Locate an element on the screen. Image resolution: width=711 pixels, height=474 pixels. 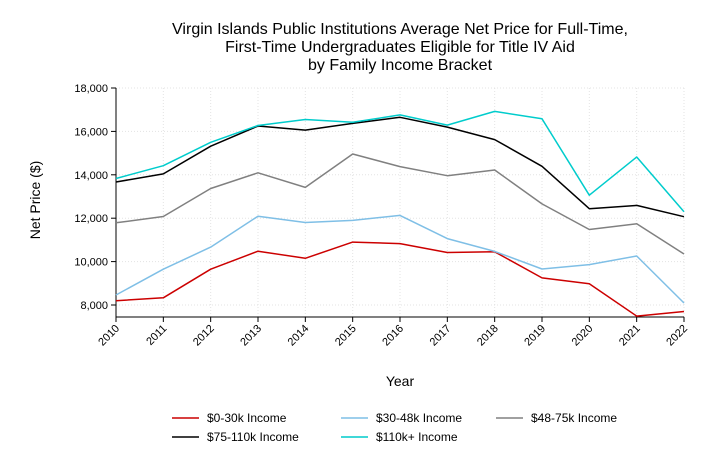
legend-label: $0-30k Income is located at coordinates (247, 418).